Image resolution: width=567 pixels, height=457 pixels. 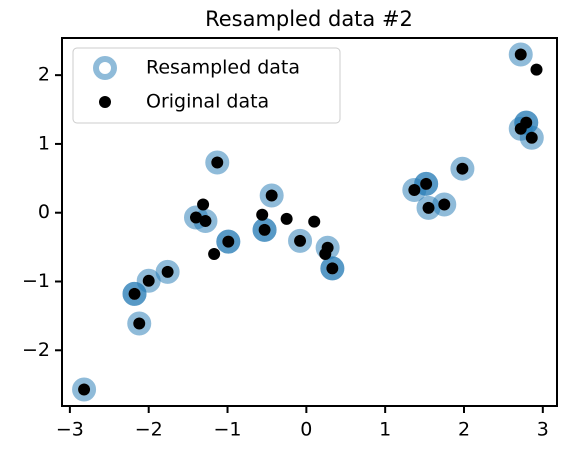 What do you see at coordinates (36, 350) in the screenshot?
I see `y-tick-label: −2` at bounding box center [36, 350].